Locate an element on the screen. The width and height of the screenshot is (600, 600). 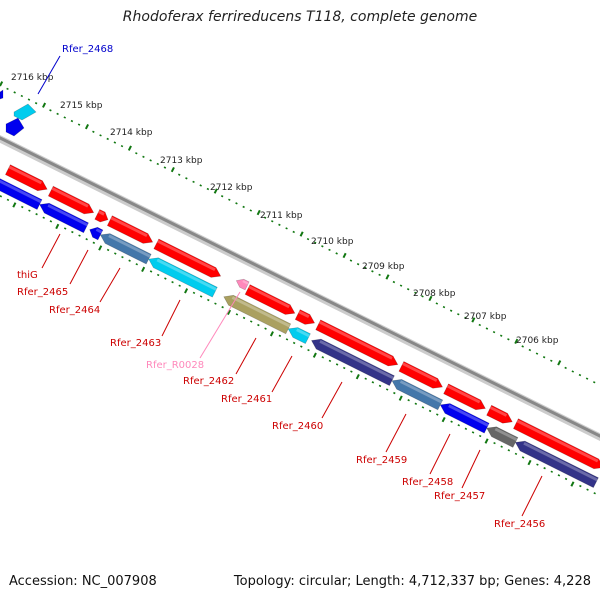
gene-reverse-5-highlight is located at coordinates (186, 274).